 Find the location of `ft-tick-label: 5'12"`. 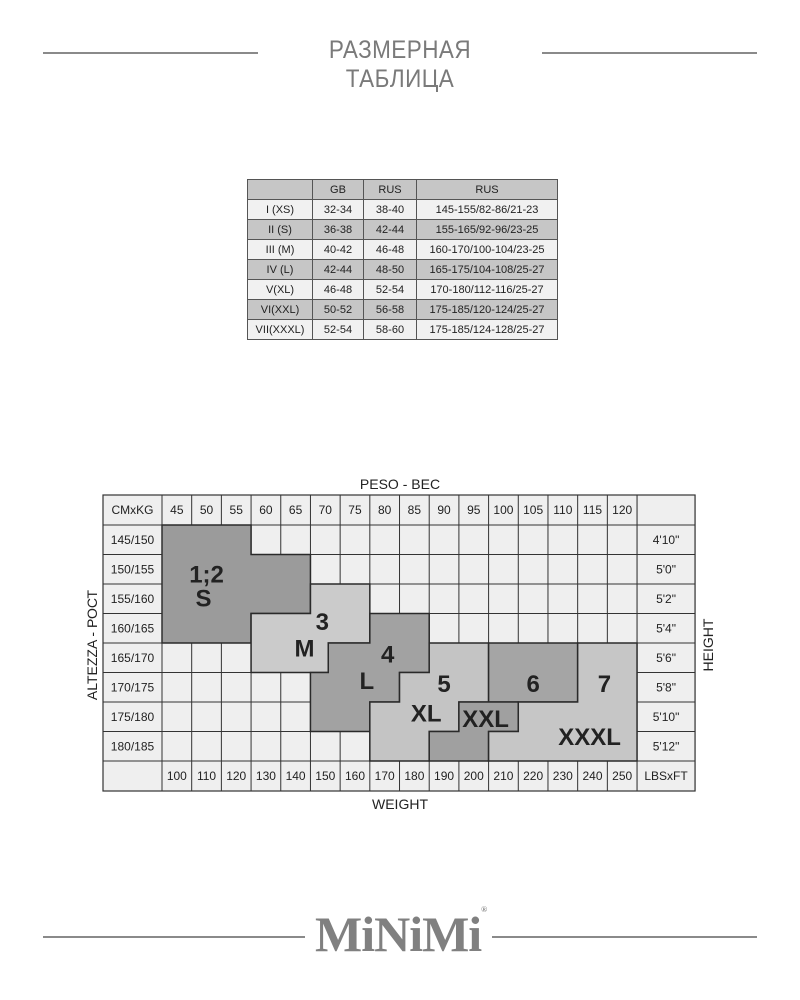

ft-tick-label: 5'12" is located at coordinates (666, 746).